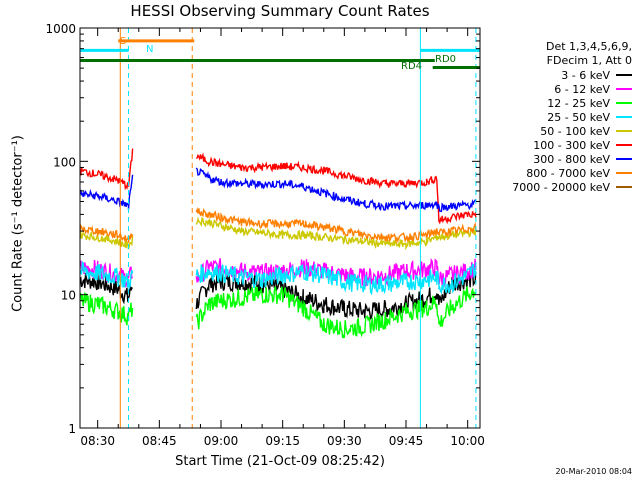 The image size is (640, 480). Describe the element at coordinates (344, 441) in the screenshot. I see `x-tick-label-4: 09:30` at that location.